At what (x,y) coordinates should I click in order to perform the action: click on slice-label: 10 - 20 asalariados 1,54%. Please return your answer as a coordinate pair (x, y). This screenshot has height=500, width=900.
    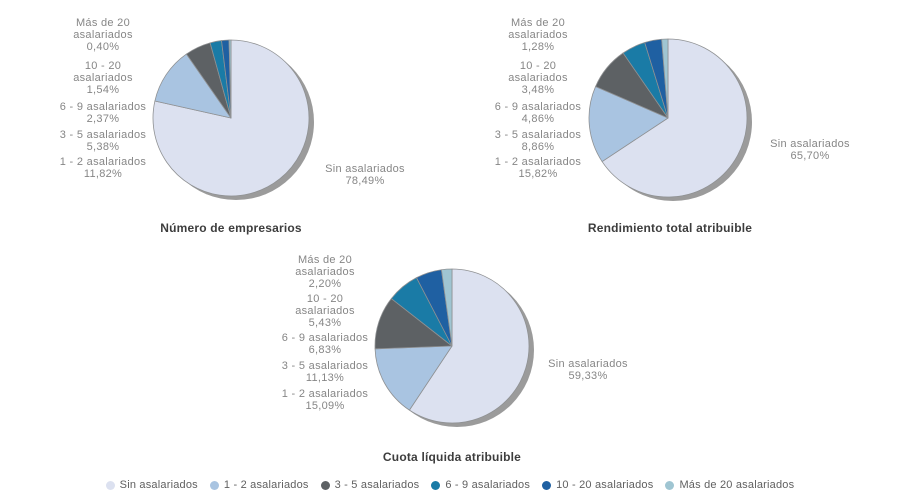
    Looking at the image, I should click on (103, 78).